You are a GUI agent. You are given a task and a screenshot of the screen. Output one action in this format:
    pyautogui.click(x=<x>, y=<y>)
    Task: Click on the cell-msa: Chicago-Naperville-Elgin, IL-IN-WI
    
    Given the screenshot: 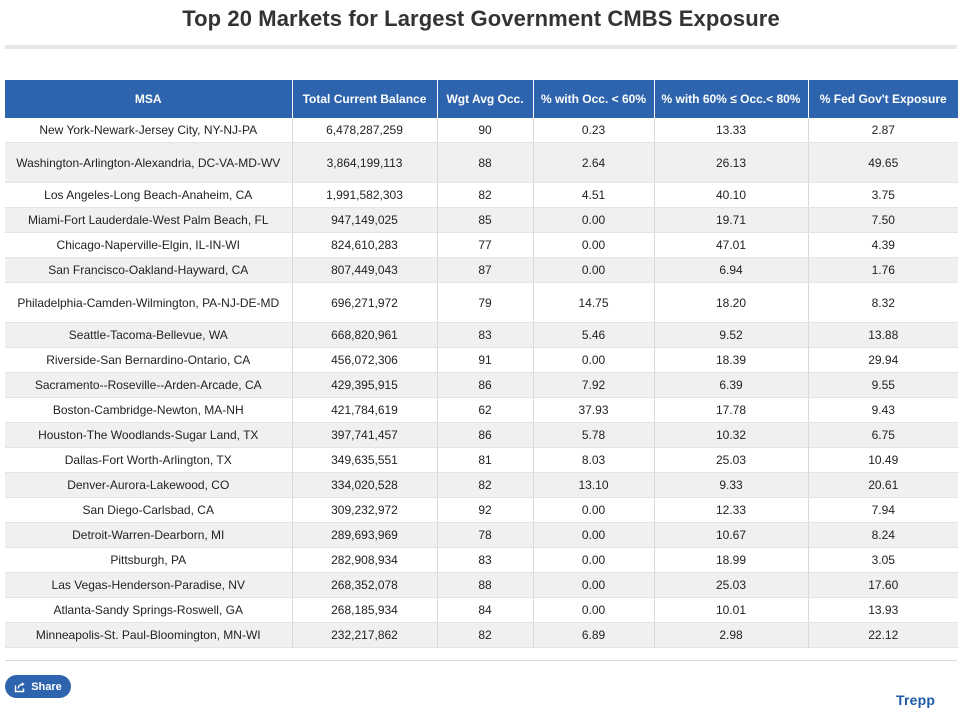 What is the action you would take?
    pyautogui.click(x=149, y=245)
    